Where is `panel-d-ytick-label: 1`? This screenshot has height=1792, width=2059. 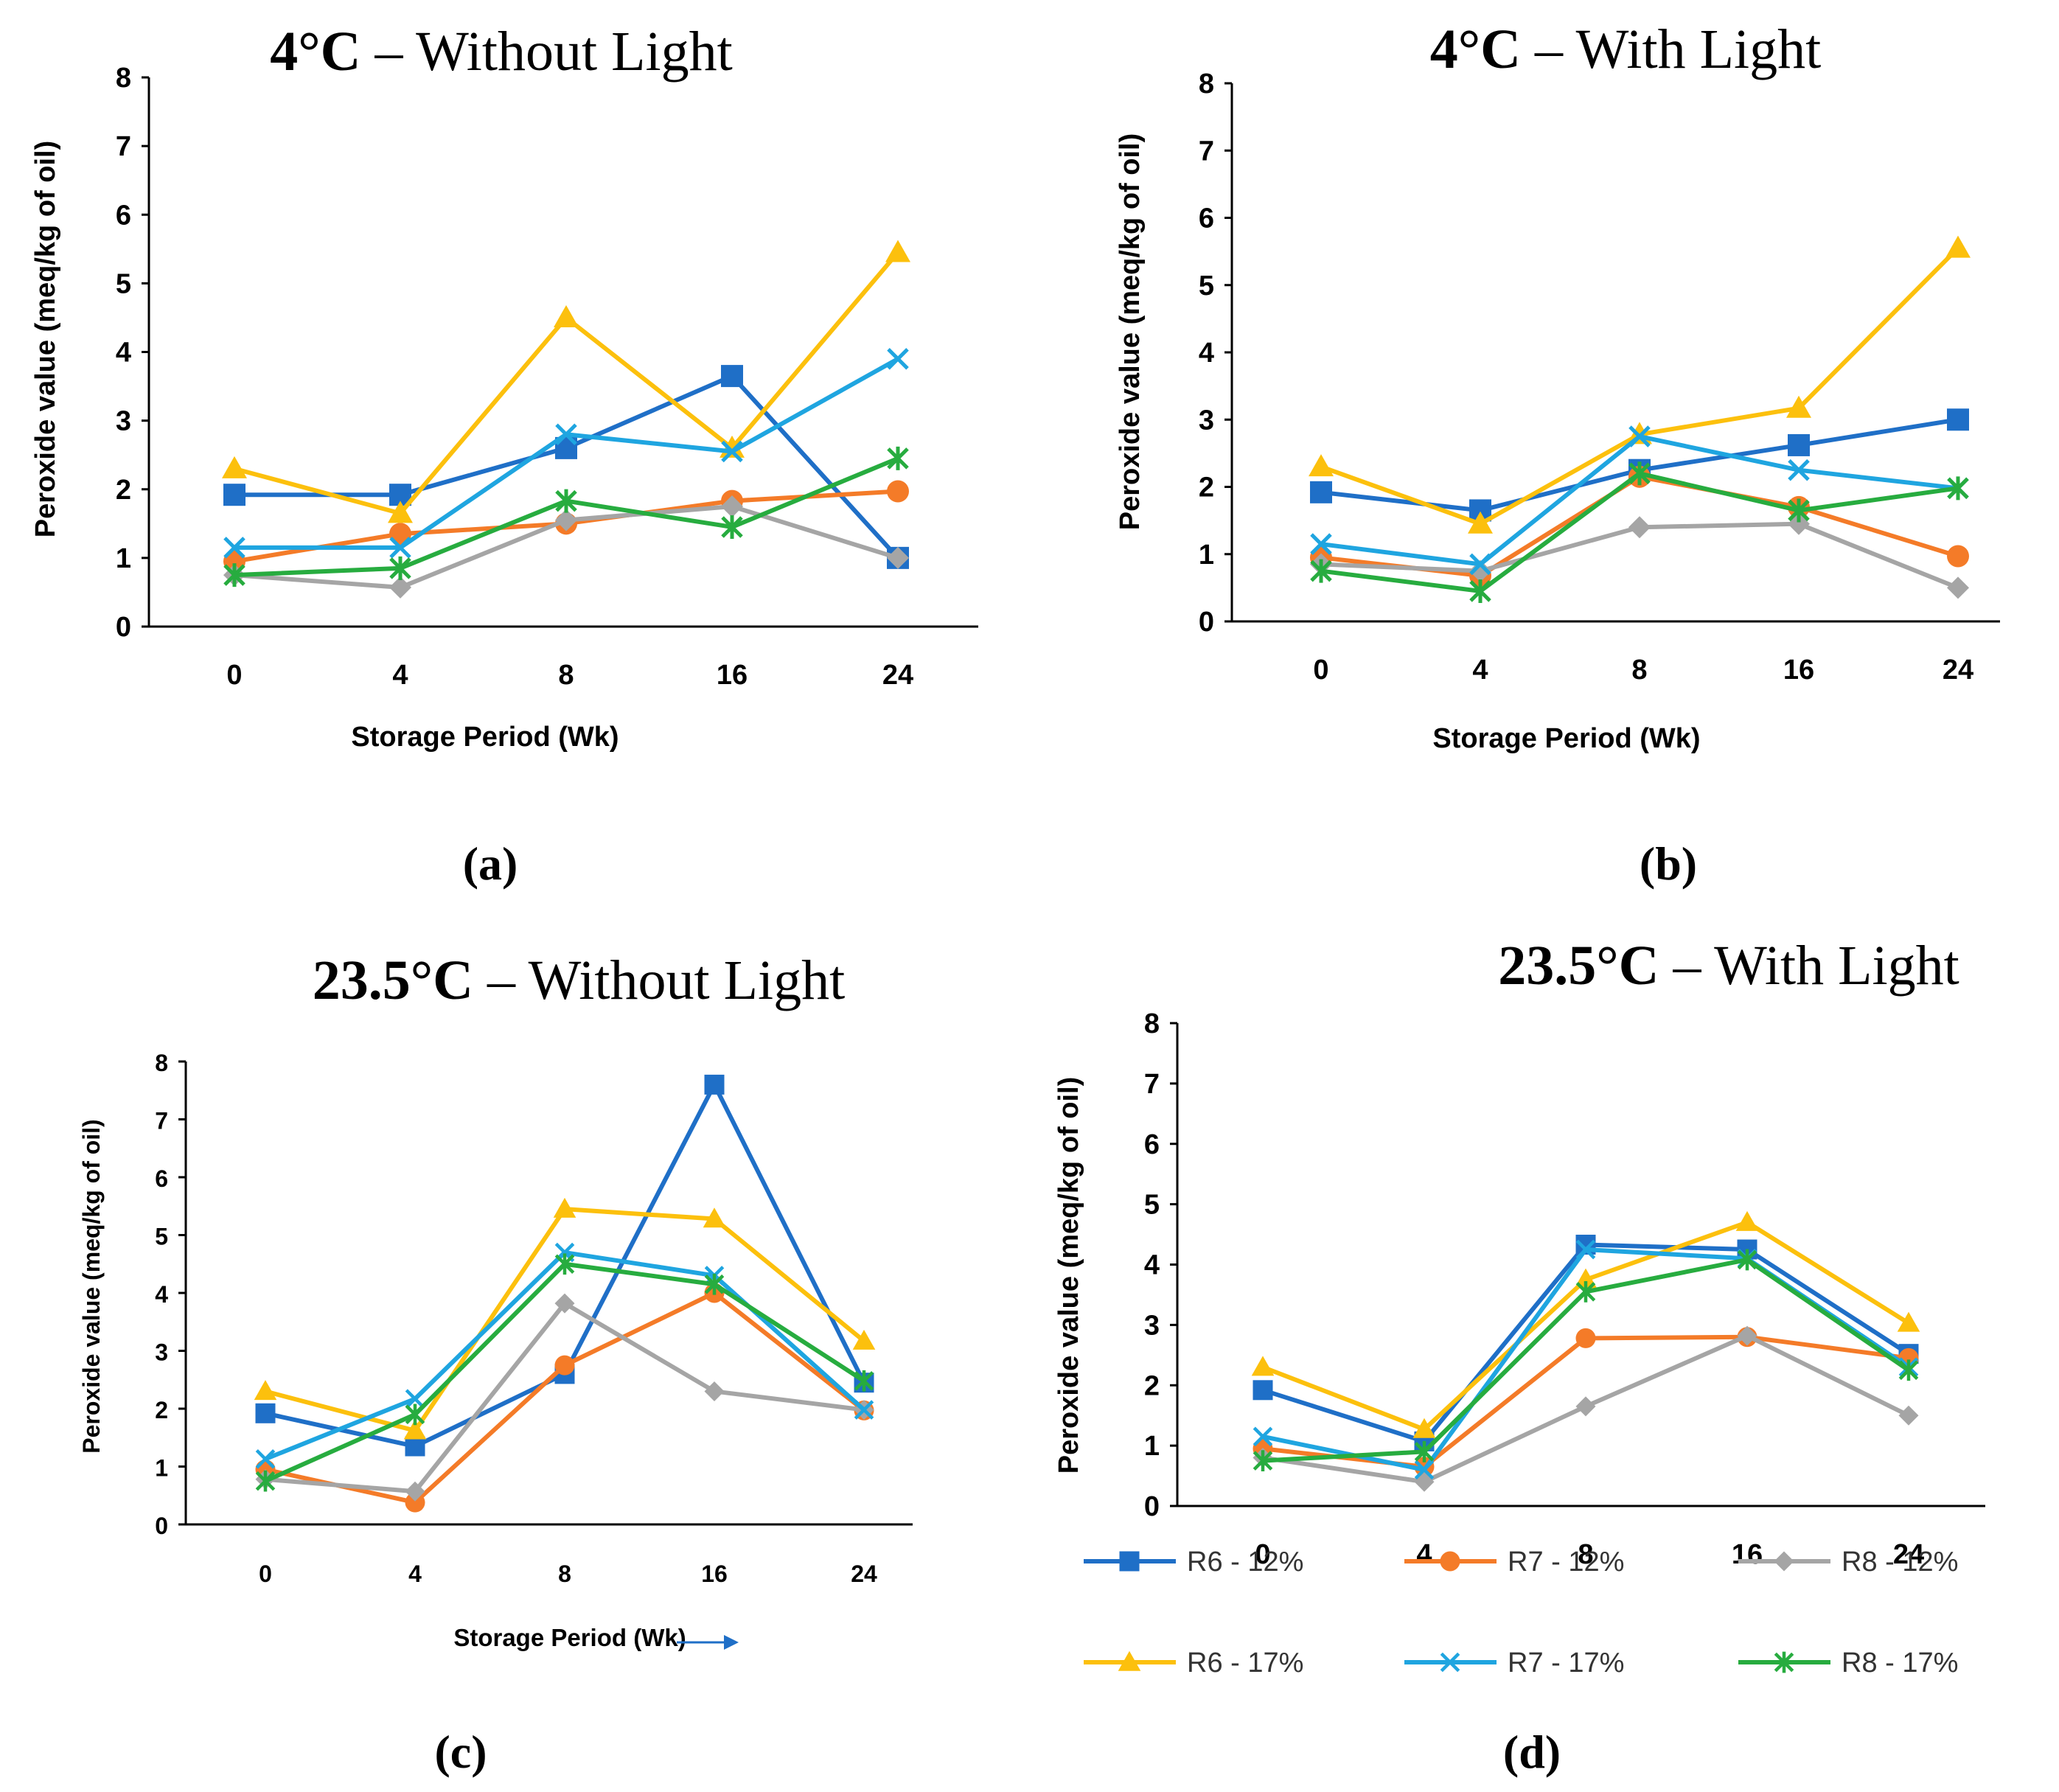
panel-d-ytick-label: 1 is located at coordinates (1152, 1446).